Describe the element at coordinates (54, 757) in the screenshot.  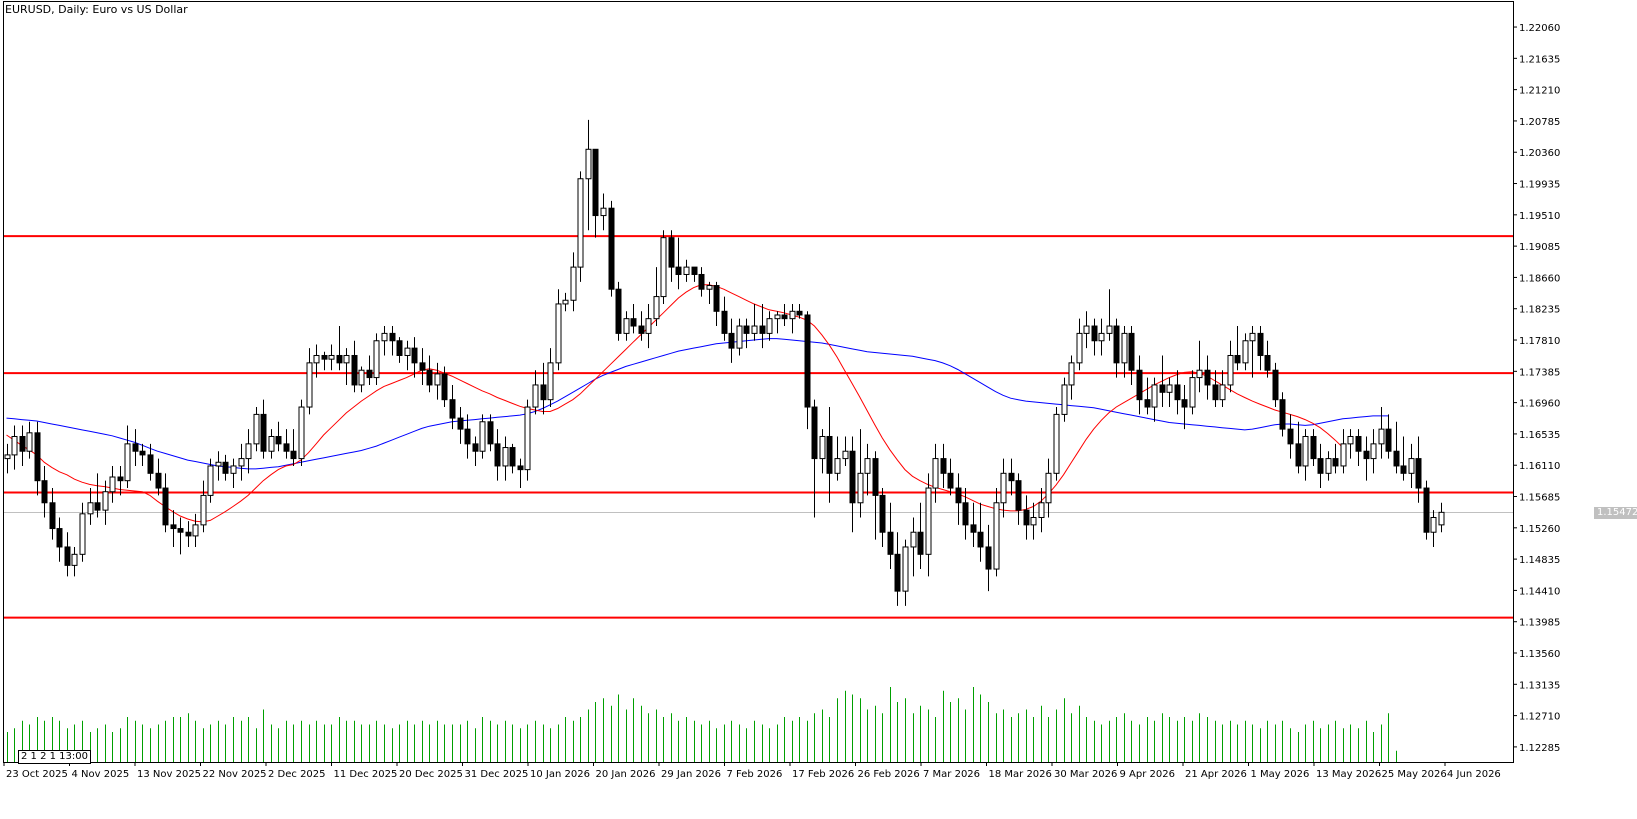
I see `period-separator-box: 2 1 2 1 13:00` at that location.